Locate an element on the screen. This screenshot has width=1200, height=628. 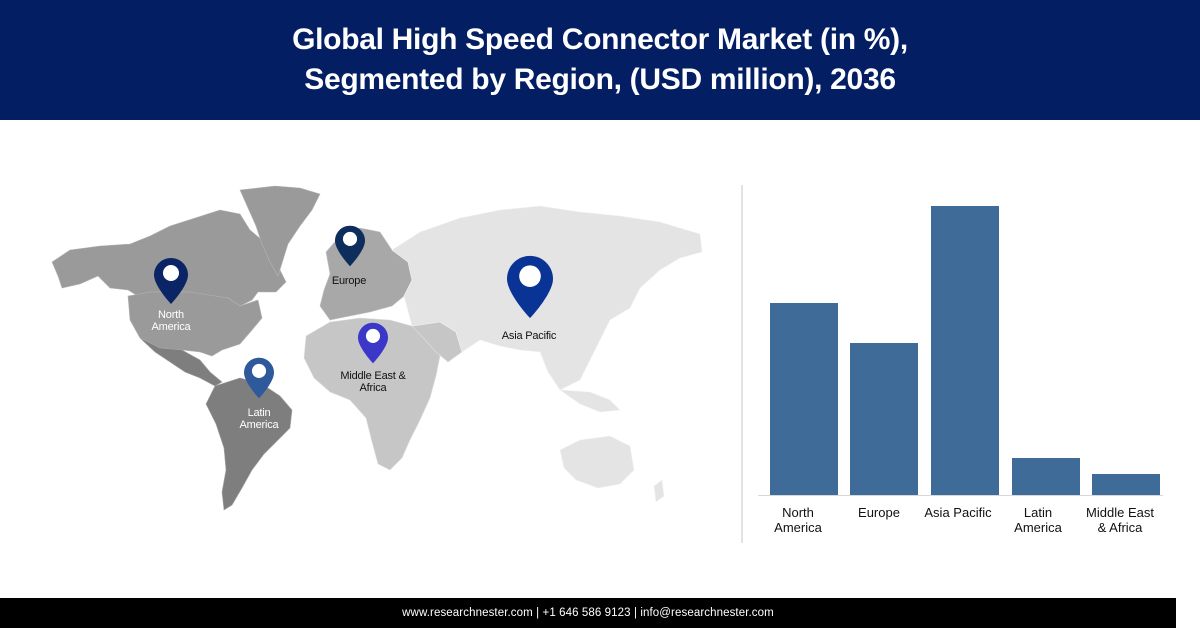
map-label-middle-east-africa: Middle East & Africa is located at coordinates (372, 382).